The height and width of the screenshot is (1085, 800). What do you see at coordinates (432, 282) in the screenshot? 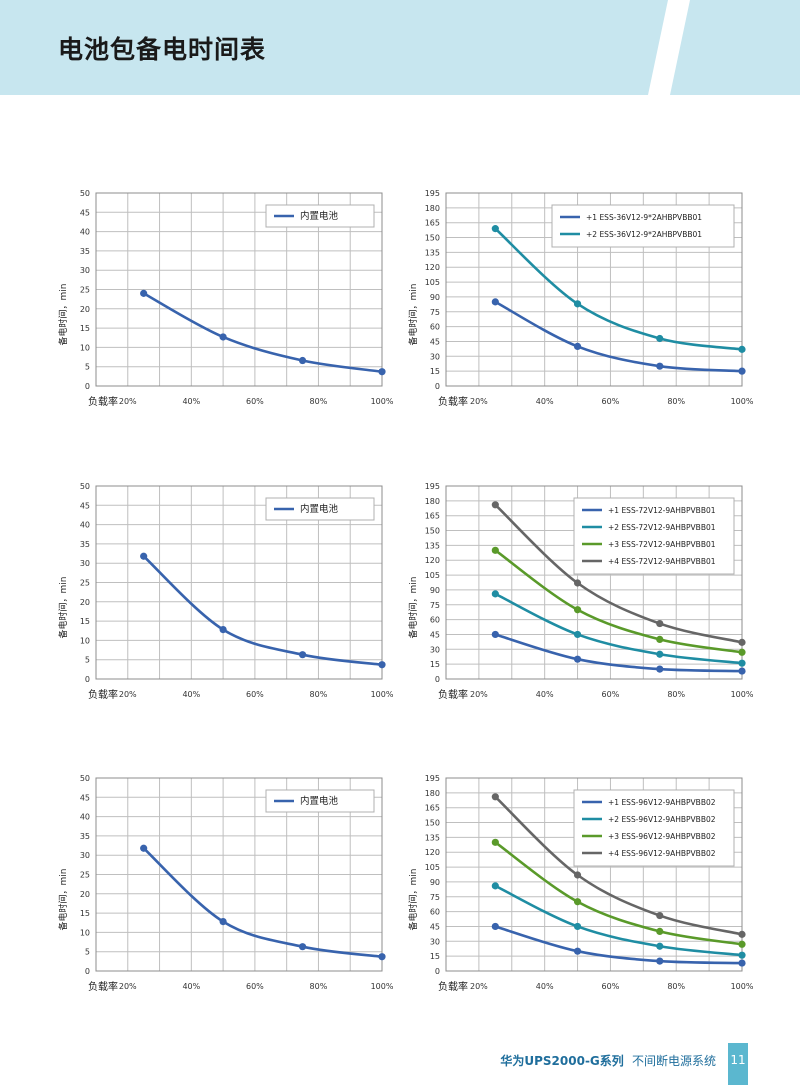
I see `y-tick-label: 105` at bounding box center [432, 282].